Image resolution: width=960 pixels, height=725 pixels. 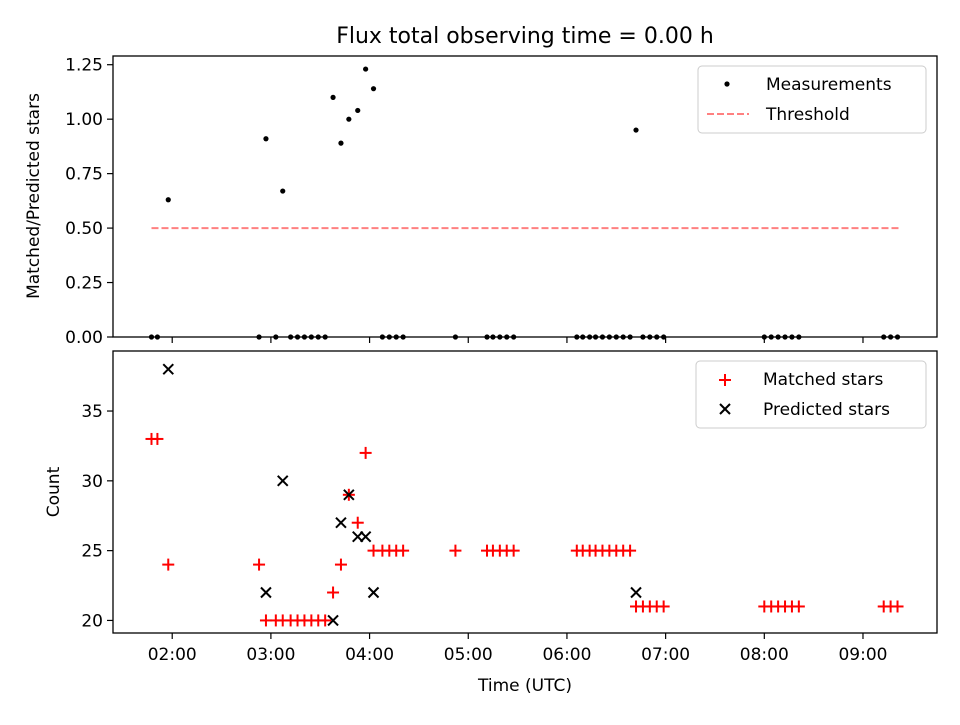 What do you see at coordinates (97, 516) in the screenshot?
I see `y-axis-ticks: 20 25 30 35` at bounding box center [97, 516].